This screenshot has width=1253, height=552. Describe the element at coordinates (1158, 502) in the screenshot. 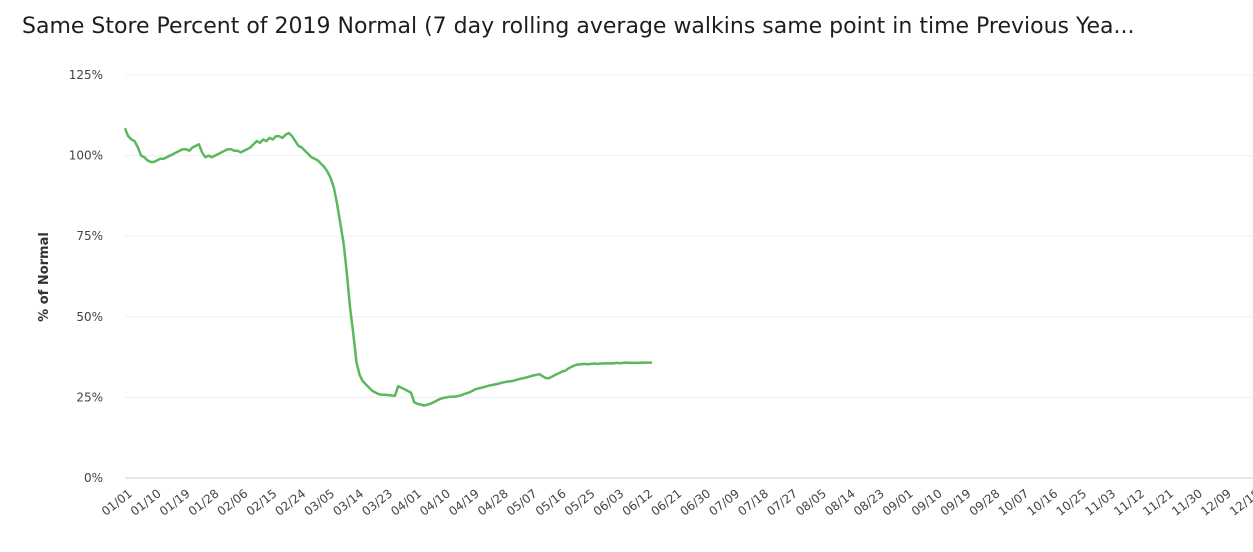

I see `x-tick-label: 11/21` at that location.